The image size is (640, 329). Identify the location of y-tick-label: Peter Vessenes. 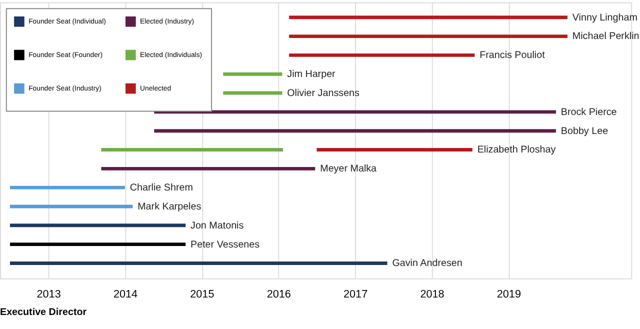
(225, 244).